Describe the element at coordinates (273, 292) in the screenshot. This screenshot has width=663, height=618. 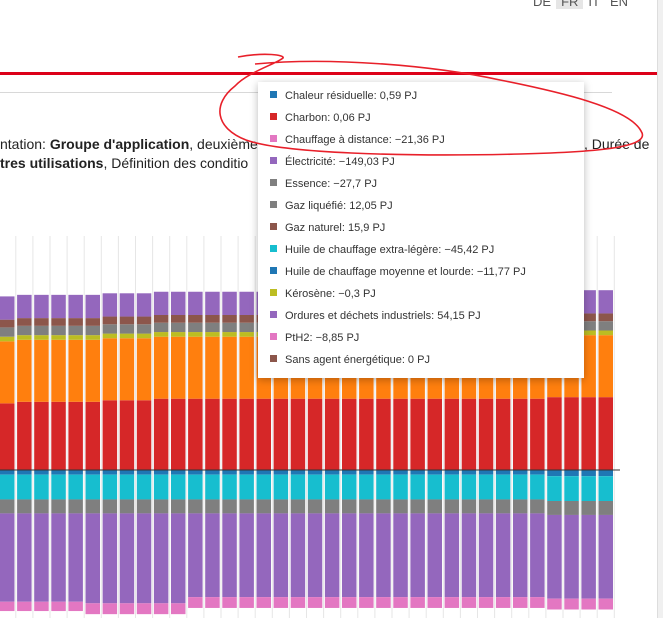
I see `legend-swatch` at that location.